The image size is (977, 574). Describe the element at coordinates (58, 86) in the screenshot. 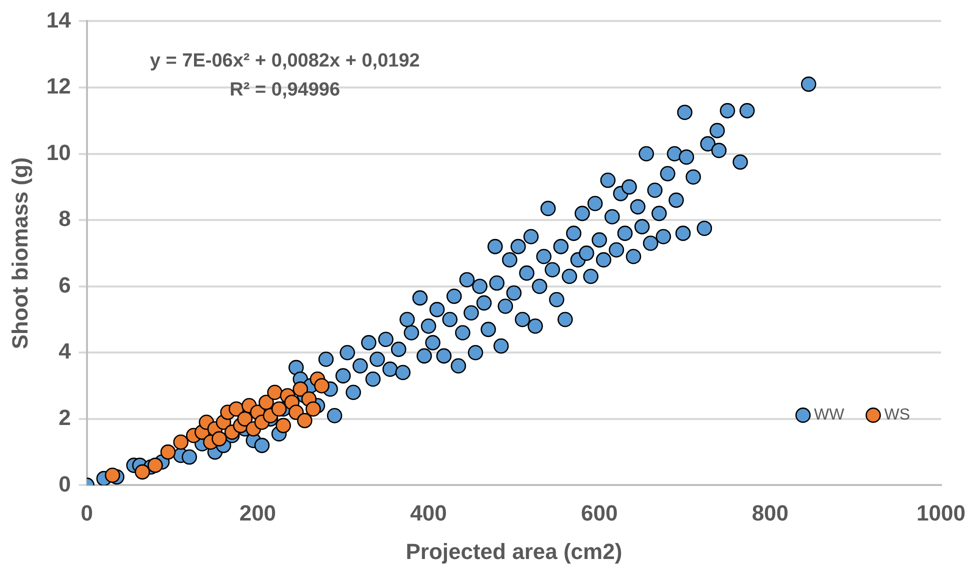

I see `y-tick-label: 12` at that location.